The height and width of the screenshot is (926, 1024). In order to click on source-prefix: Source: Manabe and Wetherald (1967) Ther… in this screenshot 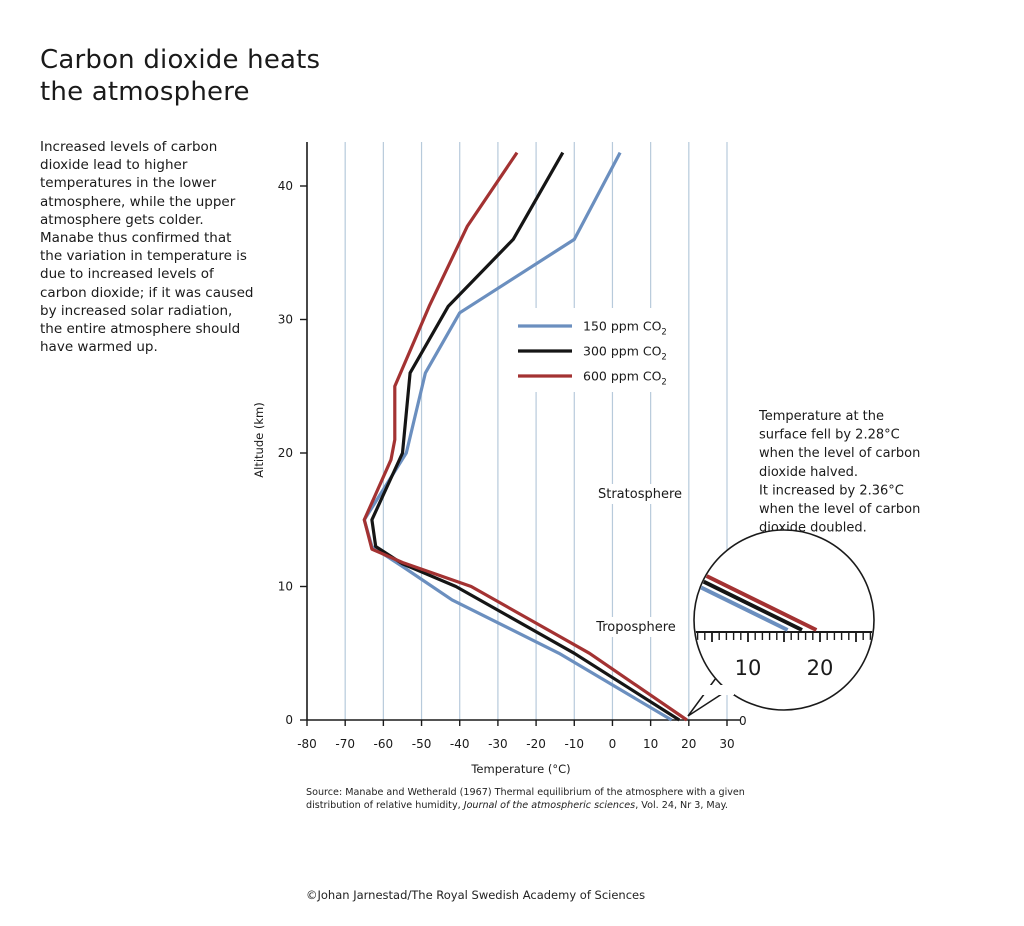, I will do `click(525, 799)`.